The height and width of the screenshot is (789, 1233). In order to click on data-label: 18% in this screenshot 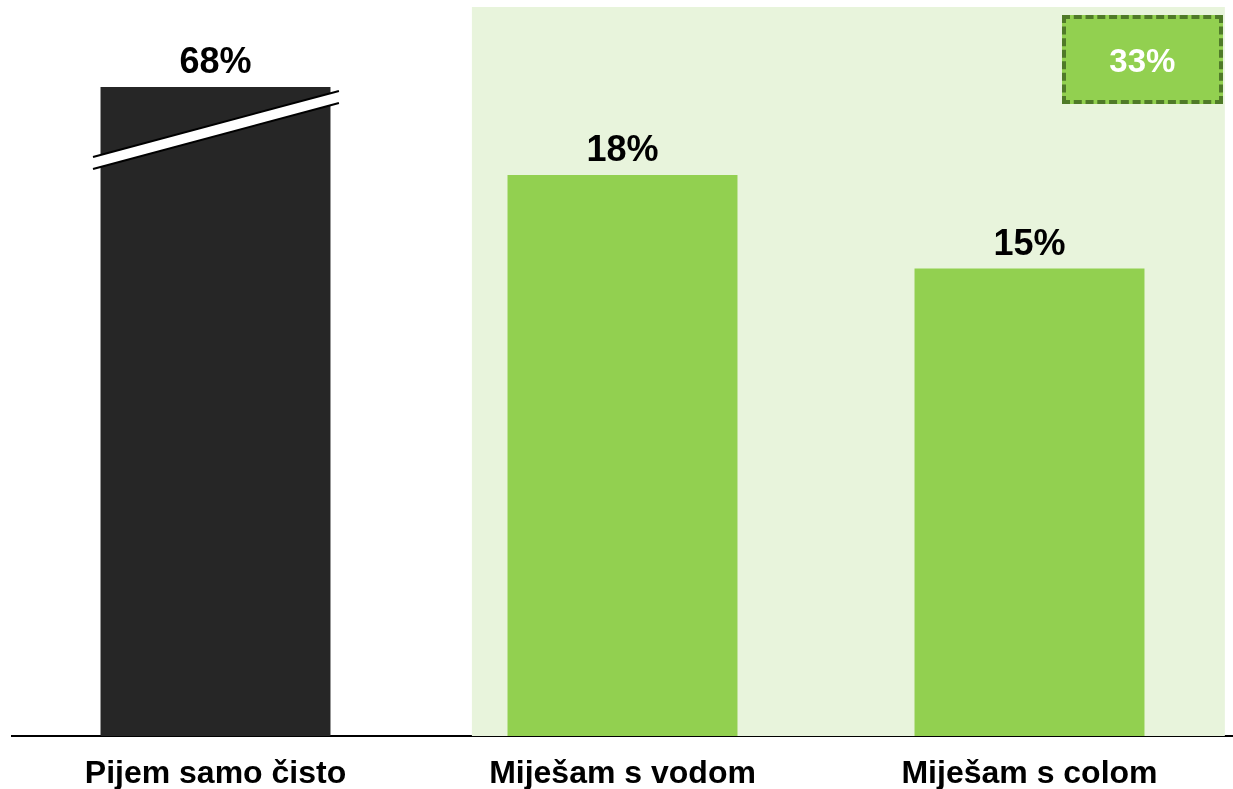, I will do `click(622, 149)`.